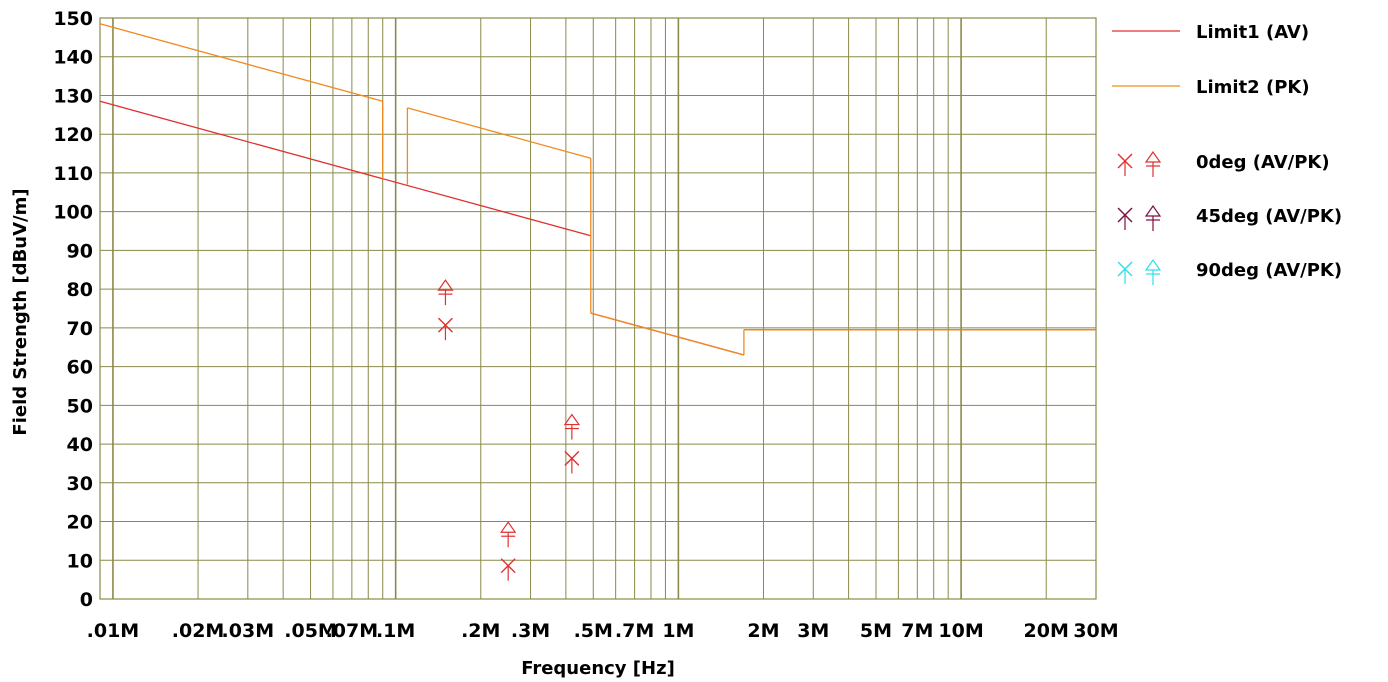 The height and width of the screenshot is (682, 1388). I want to click on x-tick-label: .1M, so click(395, 631).